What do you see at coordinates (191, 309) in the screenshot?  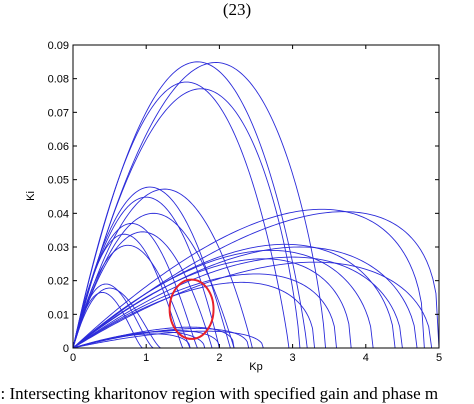 I see `operating-region-circle` at bounding box center [191, 309].